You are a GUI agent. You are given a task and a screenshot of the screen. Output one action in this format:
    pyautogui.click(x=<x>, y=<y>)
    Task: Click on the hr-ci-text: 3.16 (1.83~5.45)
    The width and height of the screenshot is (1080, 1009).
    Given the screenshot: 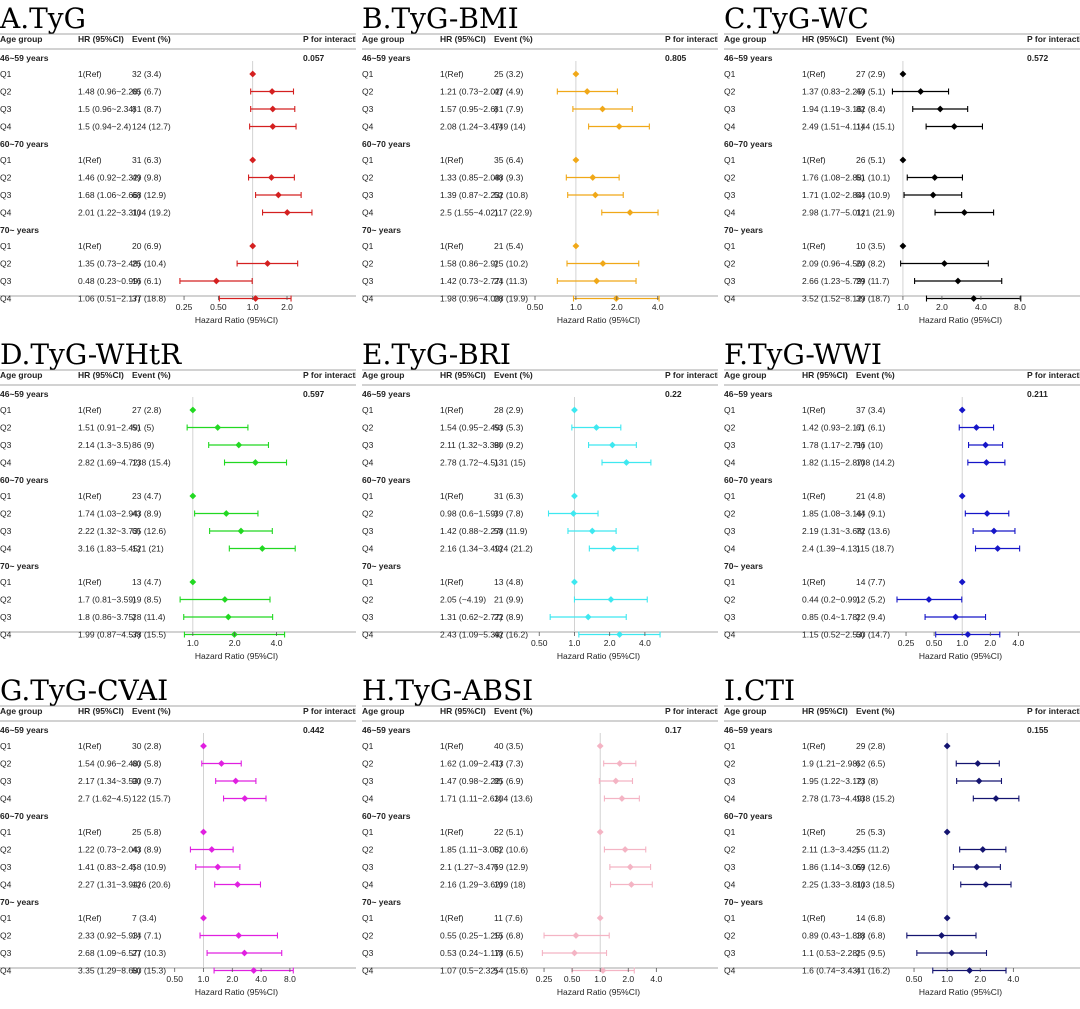 What is the action you would take?
    pyautogui.click(x=109, y=549)
    